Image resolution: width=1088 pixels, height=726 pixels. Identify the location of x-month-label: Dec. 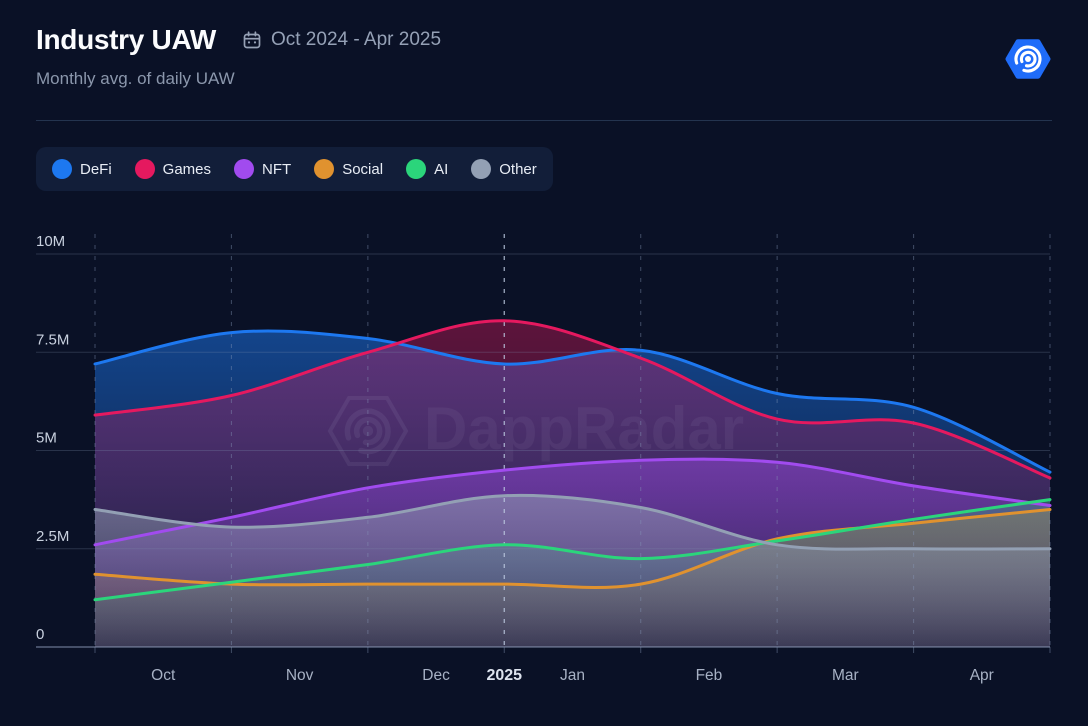
(436, 675).